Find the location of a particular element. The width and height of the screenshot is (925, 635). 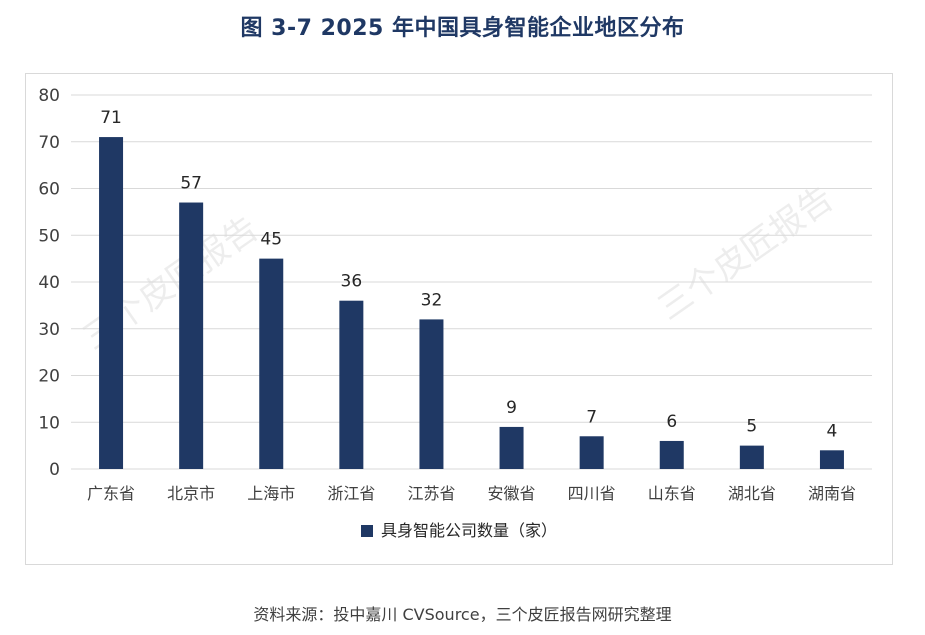

y-tick-label: 10 is located at coordinates (49, 423).